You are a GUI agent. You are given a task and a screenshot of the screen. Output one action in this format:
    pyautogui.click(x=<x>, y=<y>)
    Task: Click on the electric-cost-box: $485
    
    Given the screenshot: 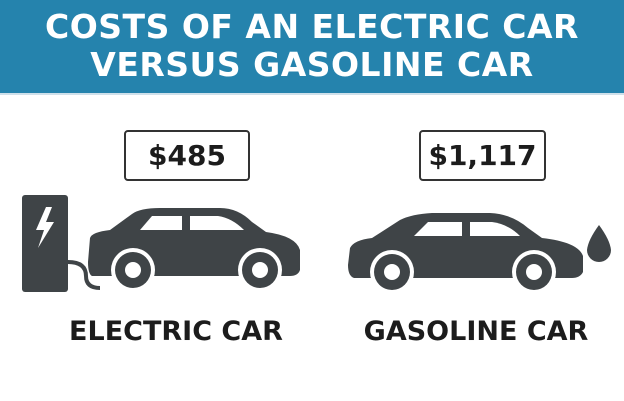 What is the action you would take?
    pyautogui.click(x=187, y=155)
    